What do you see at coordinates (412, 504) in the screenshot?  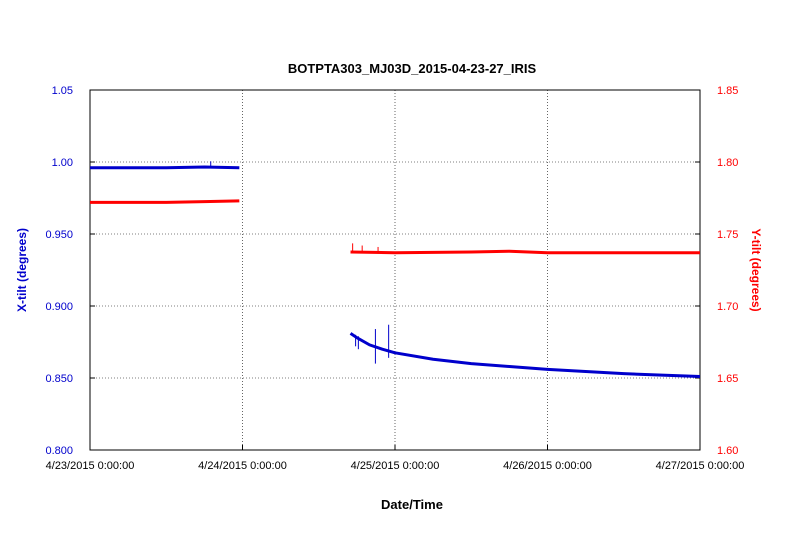 I see `x-axis-label: Date/Time` at bounding box center [412, 504].